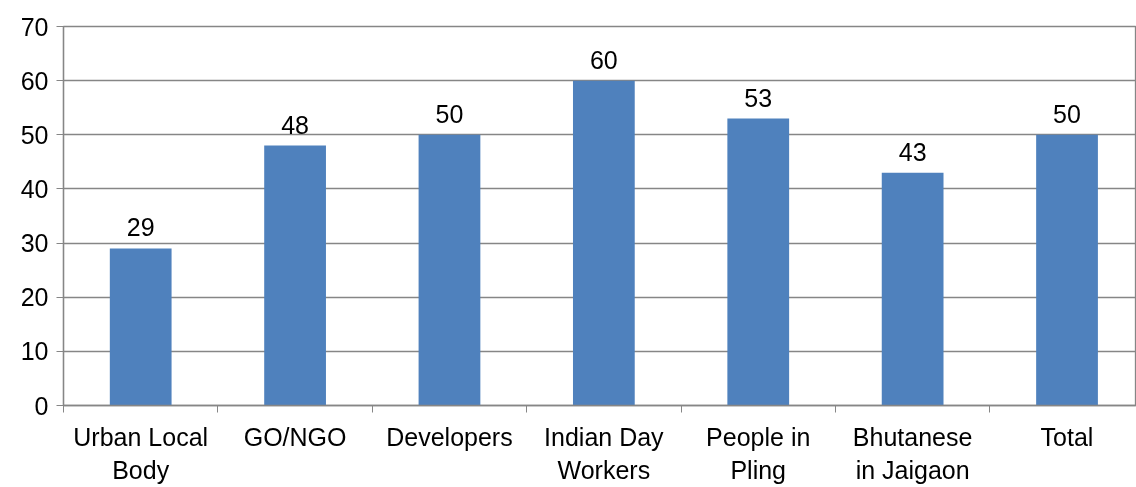 This screenshot has width=1136, height=487. I want to click on x-tick-label: Developers, so click(449, 436).